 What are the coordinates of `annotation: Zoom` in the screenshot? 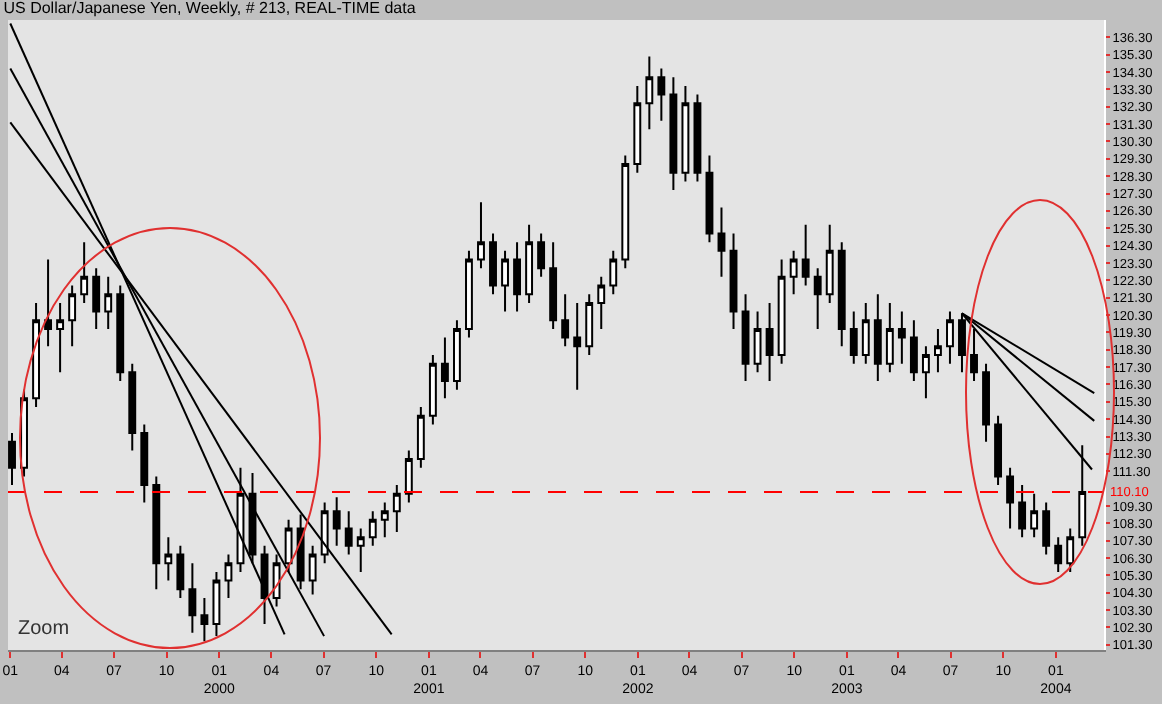 It's located at (44, 629).